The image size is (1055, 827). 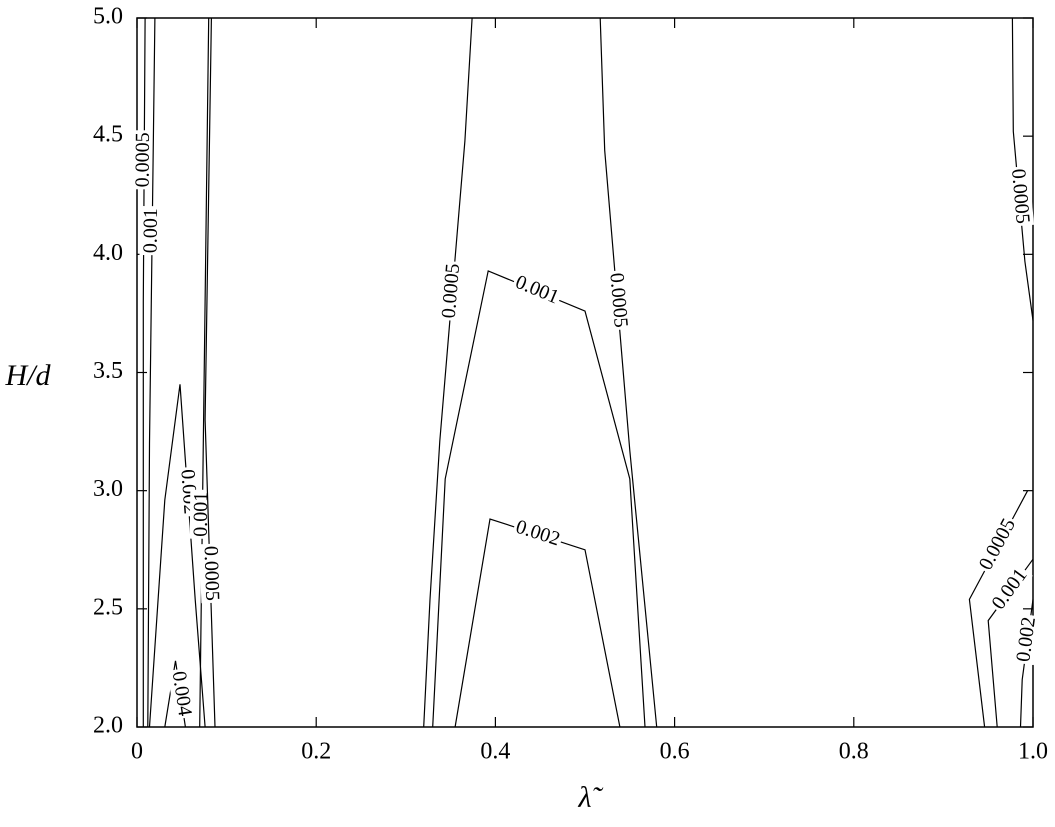 What do you see at coordinates (316, 752) in the screenshot?
I see `x-tick-label: 0.2` at bounding box center [316, 752].